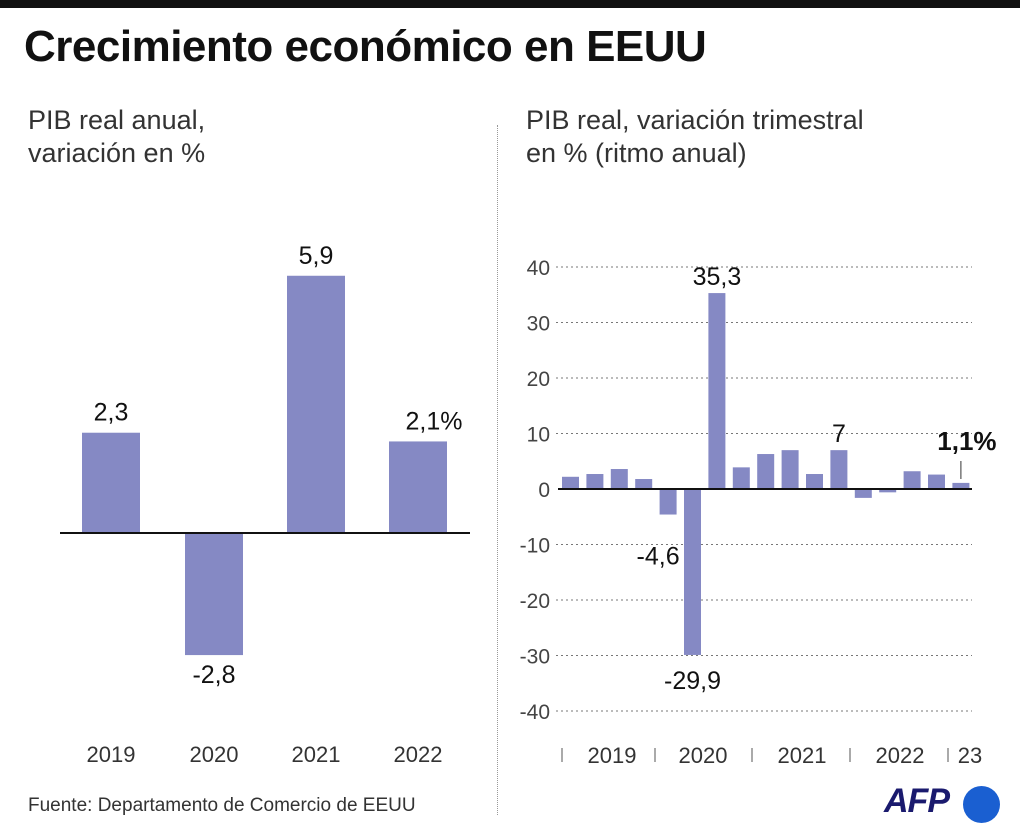 Image resolution: width=1020 pixels, height=840 pixels. Describe the element at coordinates (365, 46) in the screenshot. I see `page-title: Crecimiento económico en EEUU` at that location.